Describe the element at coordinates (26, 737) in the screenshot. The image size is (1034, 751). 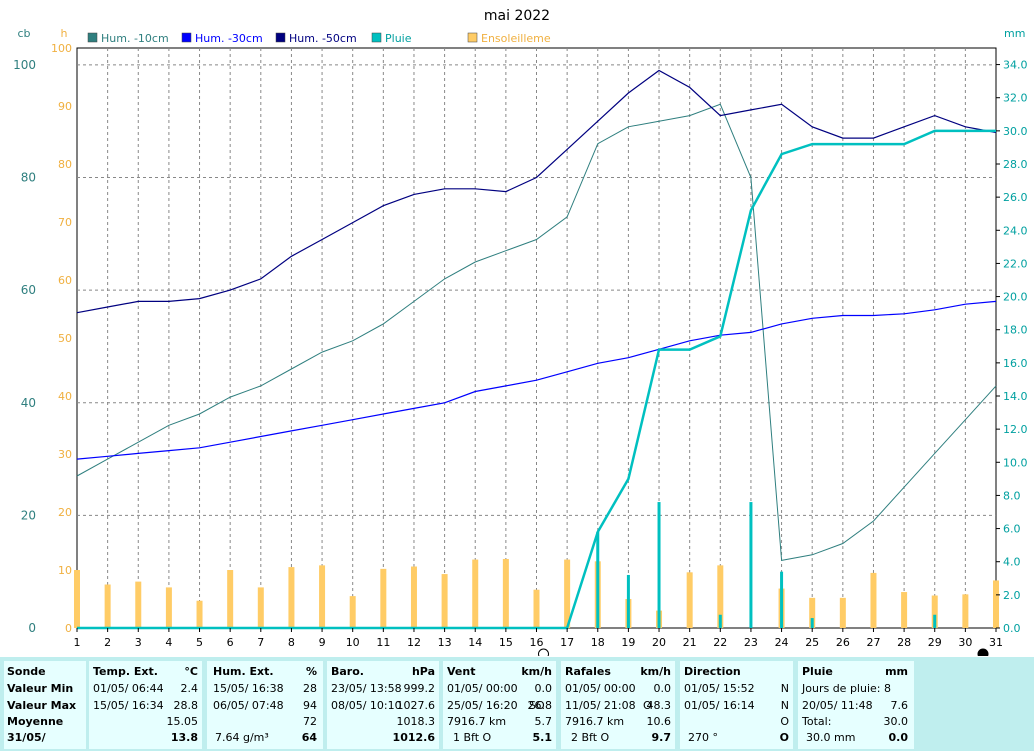
I see `date-label: 31/05/` at that location.